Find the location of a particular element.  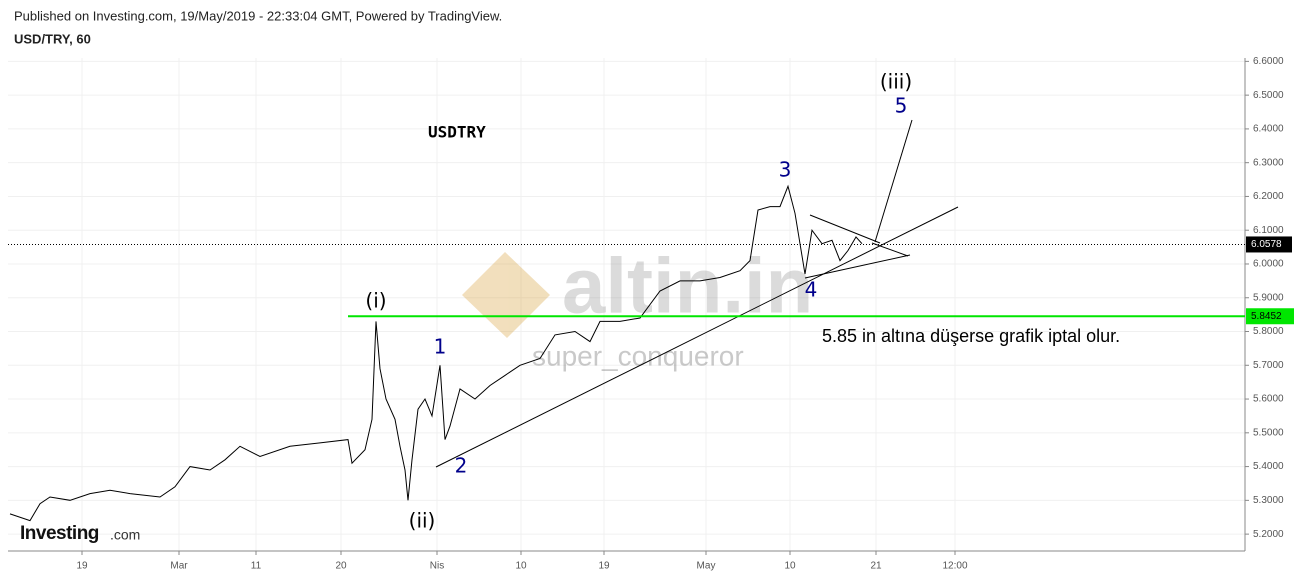

last-price-box is located at coordinates (1269, 244).